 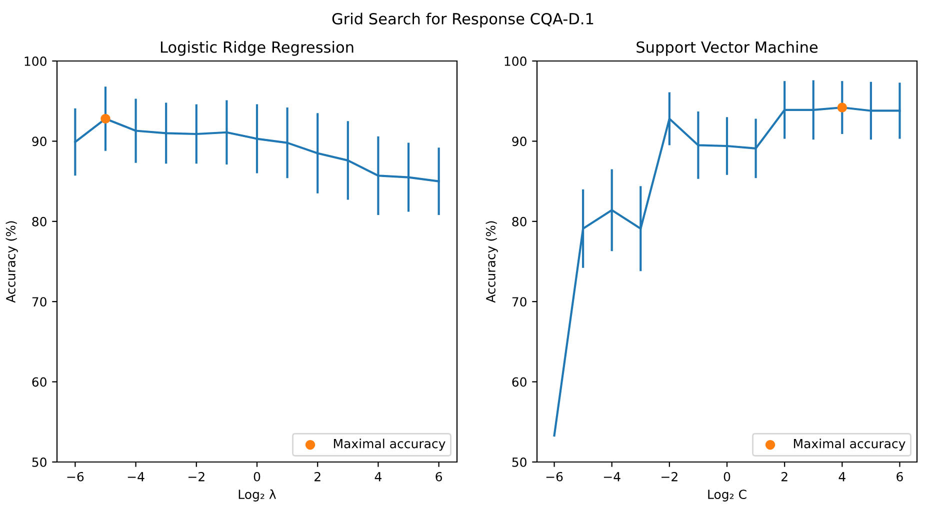 What do you see at coordinates (257, 48) in the screenshot?
I see `chart-title: Logistic Ridge Regression` at bounding box center [257, 48].